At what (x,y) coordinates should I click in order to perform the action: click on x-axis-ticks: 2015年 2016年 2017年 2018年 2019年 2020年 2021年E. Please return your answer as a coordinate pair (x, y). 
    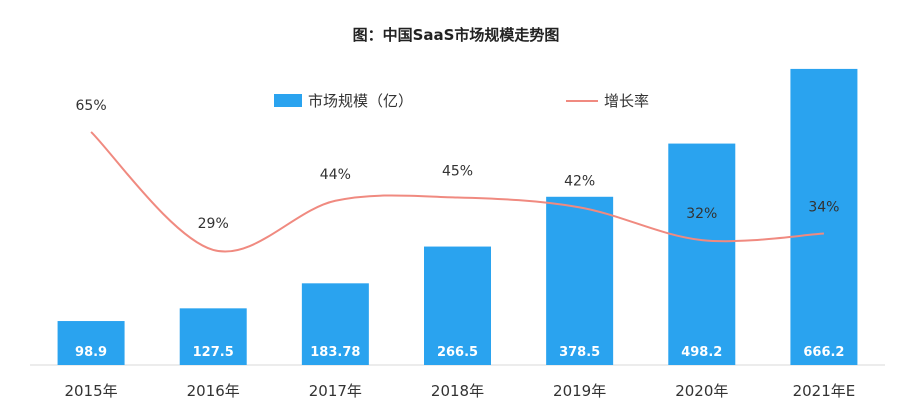
    Looking at the image, I should click on (459, 391).